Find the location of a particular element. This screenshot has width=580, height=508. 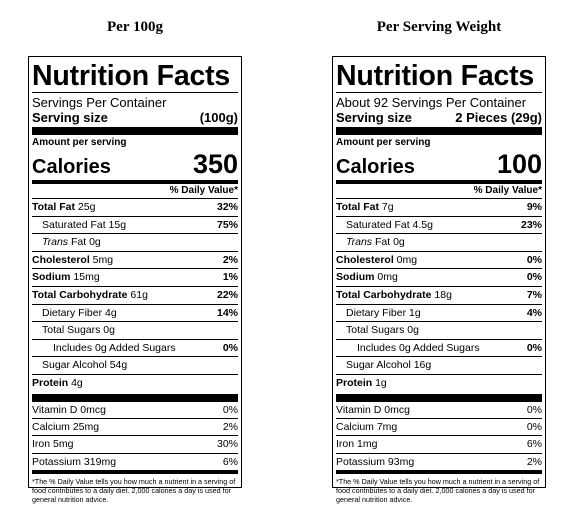

serving-size-value: 2 Pieces (29g) is located at coordinates (498, 117).